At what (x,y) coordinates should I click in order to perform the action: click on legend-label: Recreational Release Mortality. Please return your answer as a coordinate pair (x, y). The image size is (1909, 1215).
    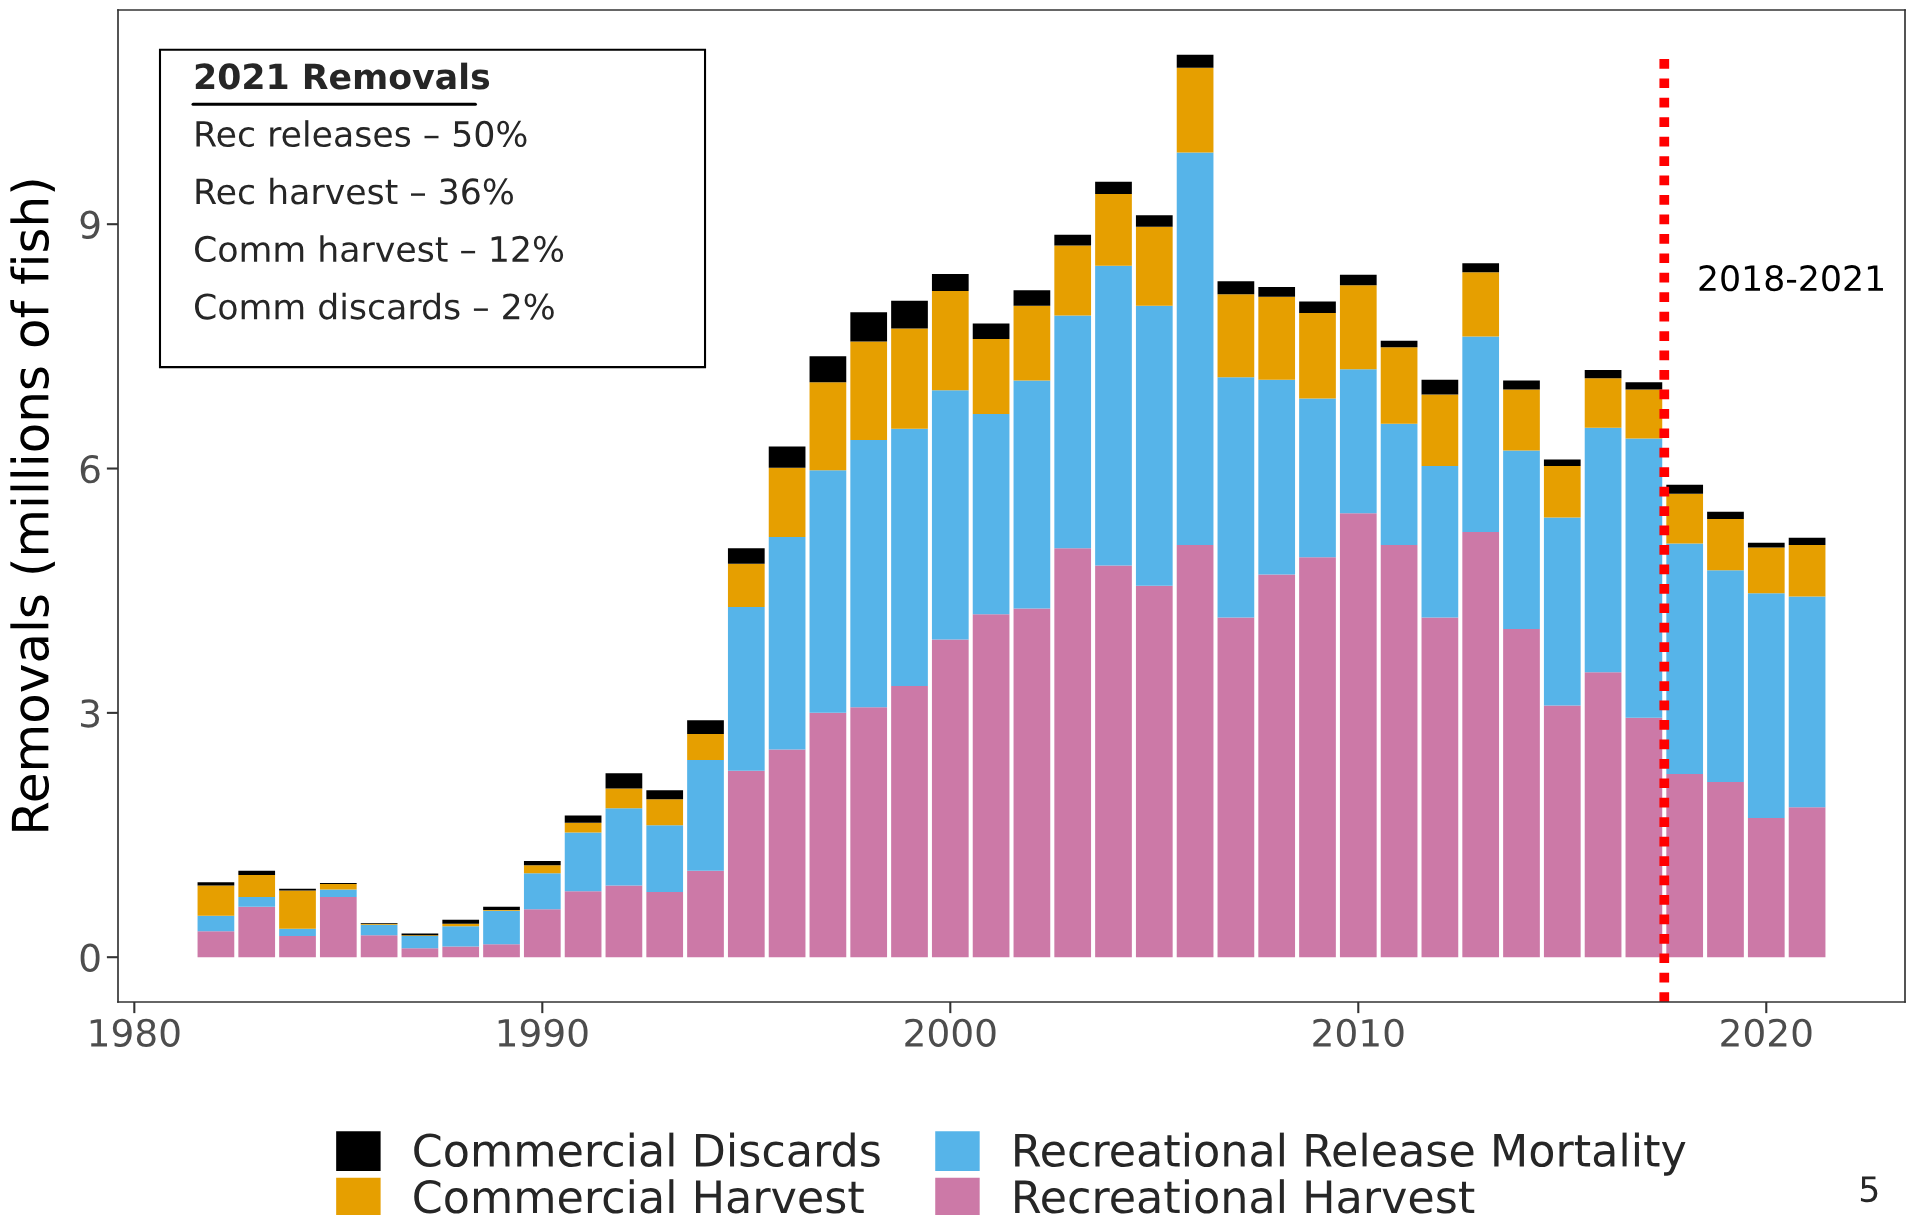
    Looking at the image, I should click on (1350, 1154).